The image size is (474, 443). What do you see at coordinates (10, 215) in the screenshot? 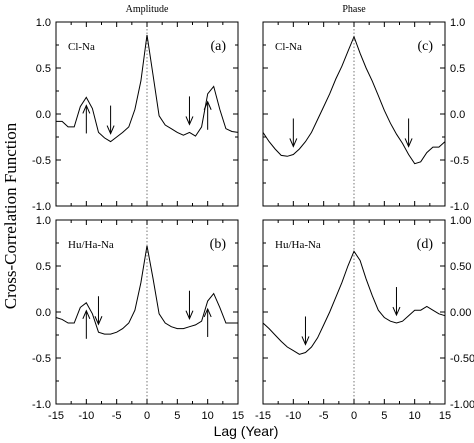
I see `y-axis-label: Cross-Correlation Function` at bounding box center [10, 215].